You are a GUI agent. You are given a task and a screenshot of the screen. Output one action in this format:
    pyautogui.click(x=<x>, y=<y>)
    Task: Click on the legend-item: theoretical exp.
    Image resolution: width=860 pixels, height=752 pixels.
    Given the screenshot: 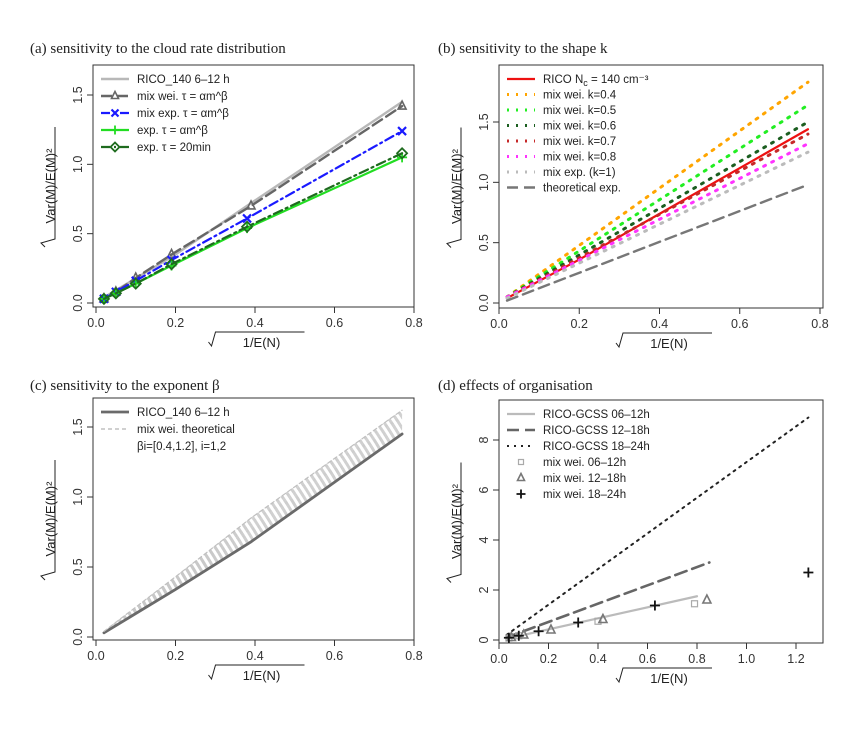 What is the action you would take?
    pyautogui.click(x=564, y=189)
    